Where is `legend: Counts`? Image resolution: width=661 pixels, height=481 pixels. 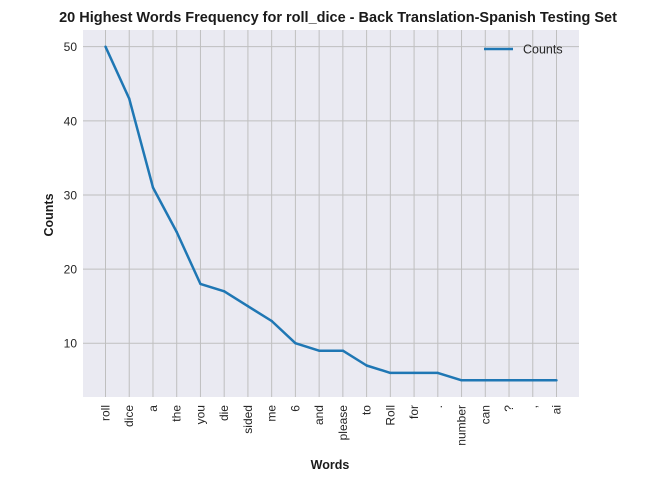
legend: Counts is located at coordinates (523, 50).